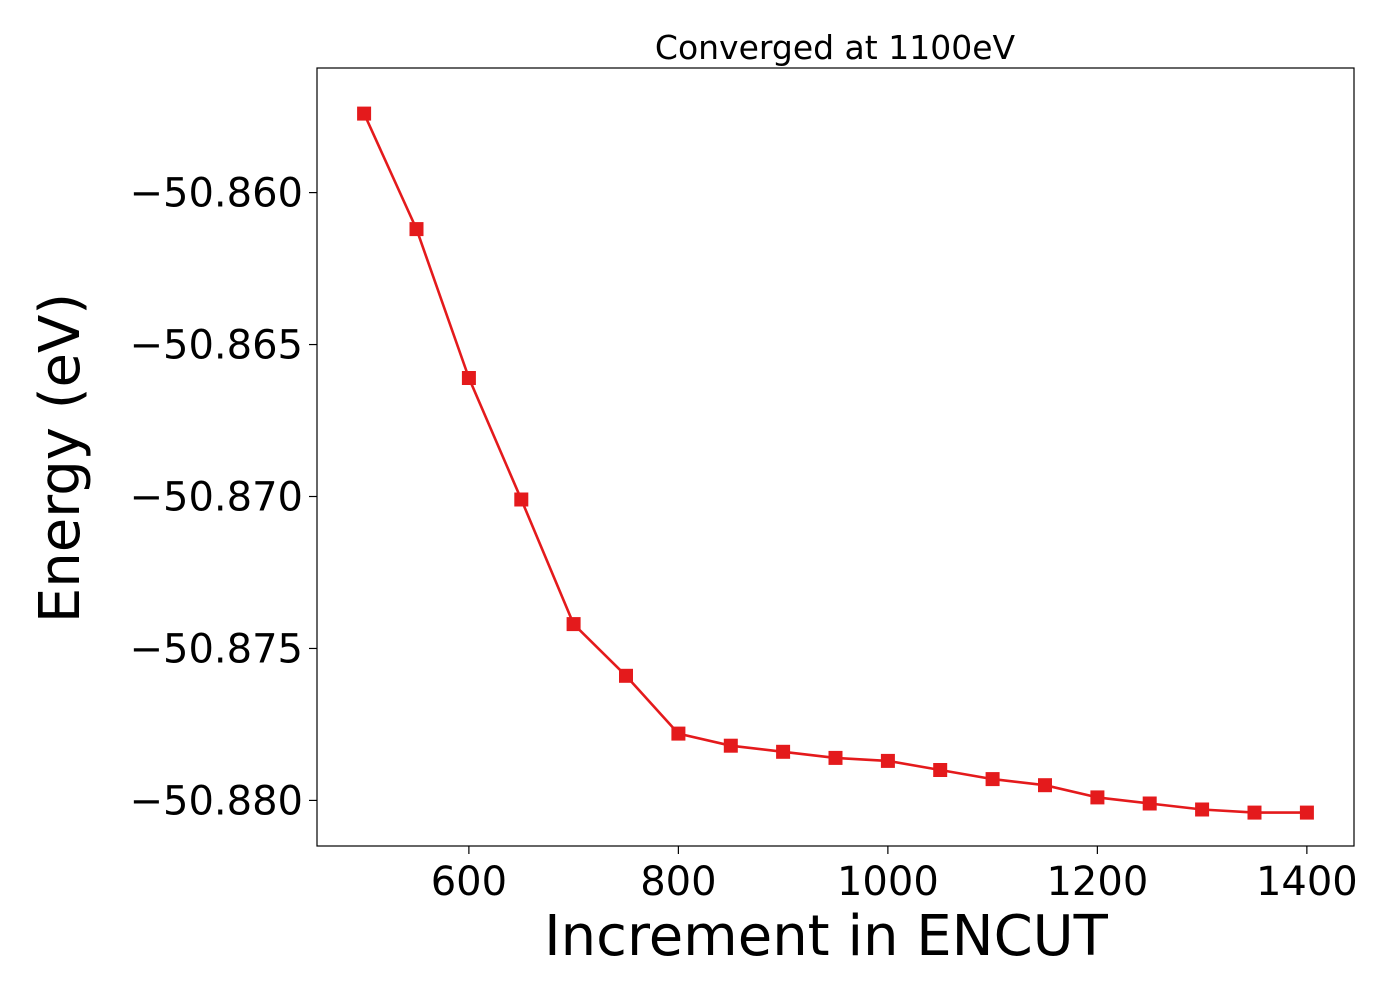 The width and height of the screenshot is (1400, 1004). What do you see at coordinates (60, 458) in the screenshot?
I see `y-axis-label: Energy (eV)` at bounding box center [60, 458].